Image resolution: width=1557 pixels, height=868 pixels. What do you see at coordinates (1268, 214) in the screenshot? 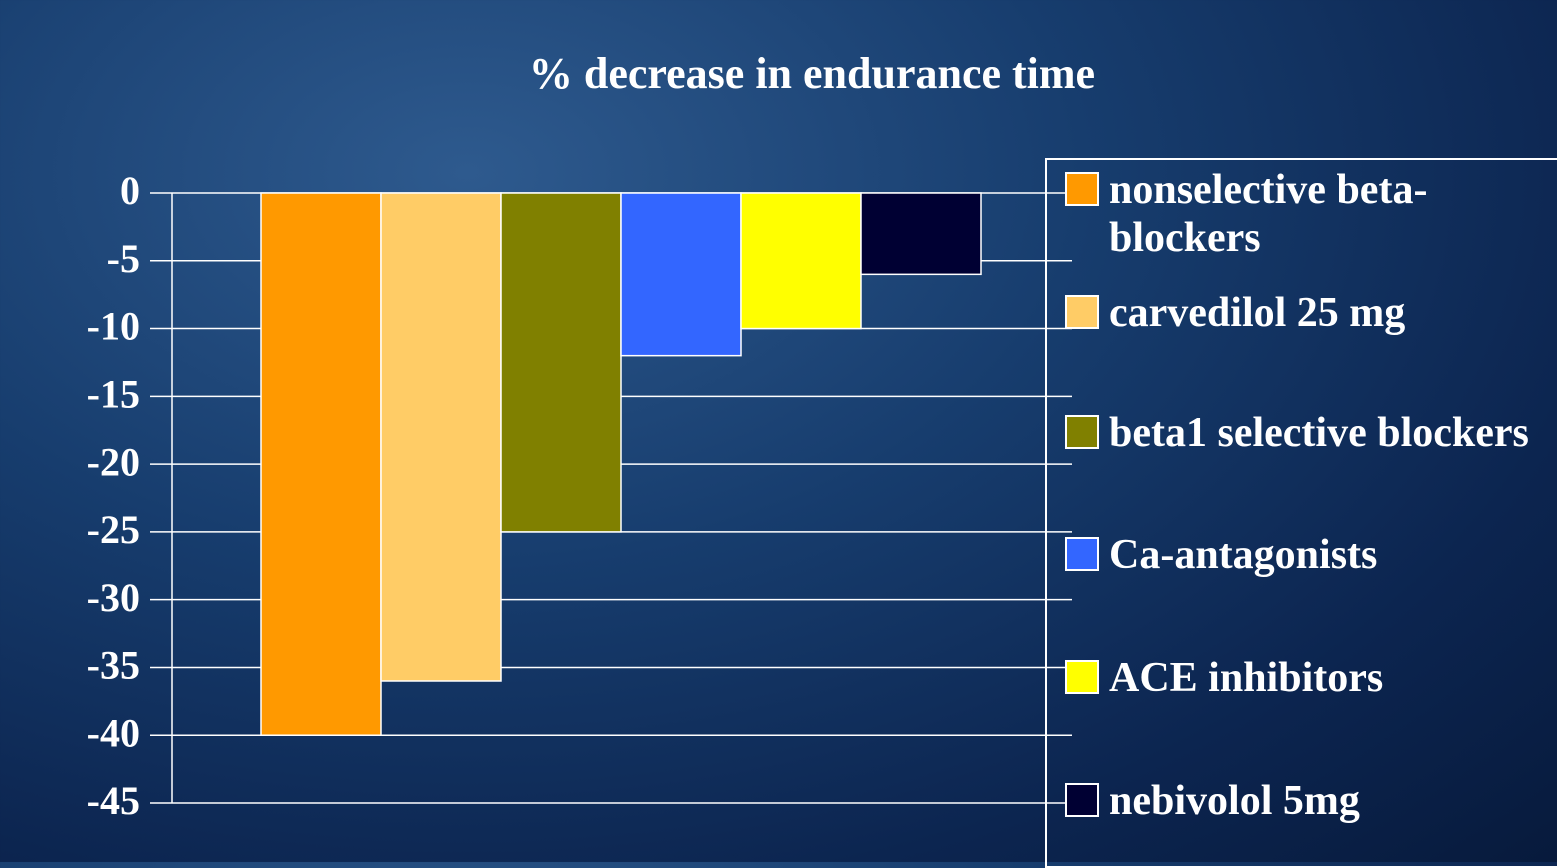
I see `legend-label: nonselective beta-blockers` at bounding box center [1268, 214].